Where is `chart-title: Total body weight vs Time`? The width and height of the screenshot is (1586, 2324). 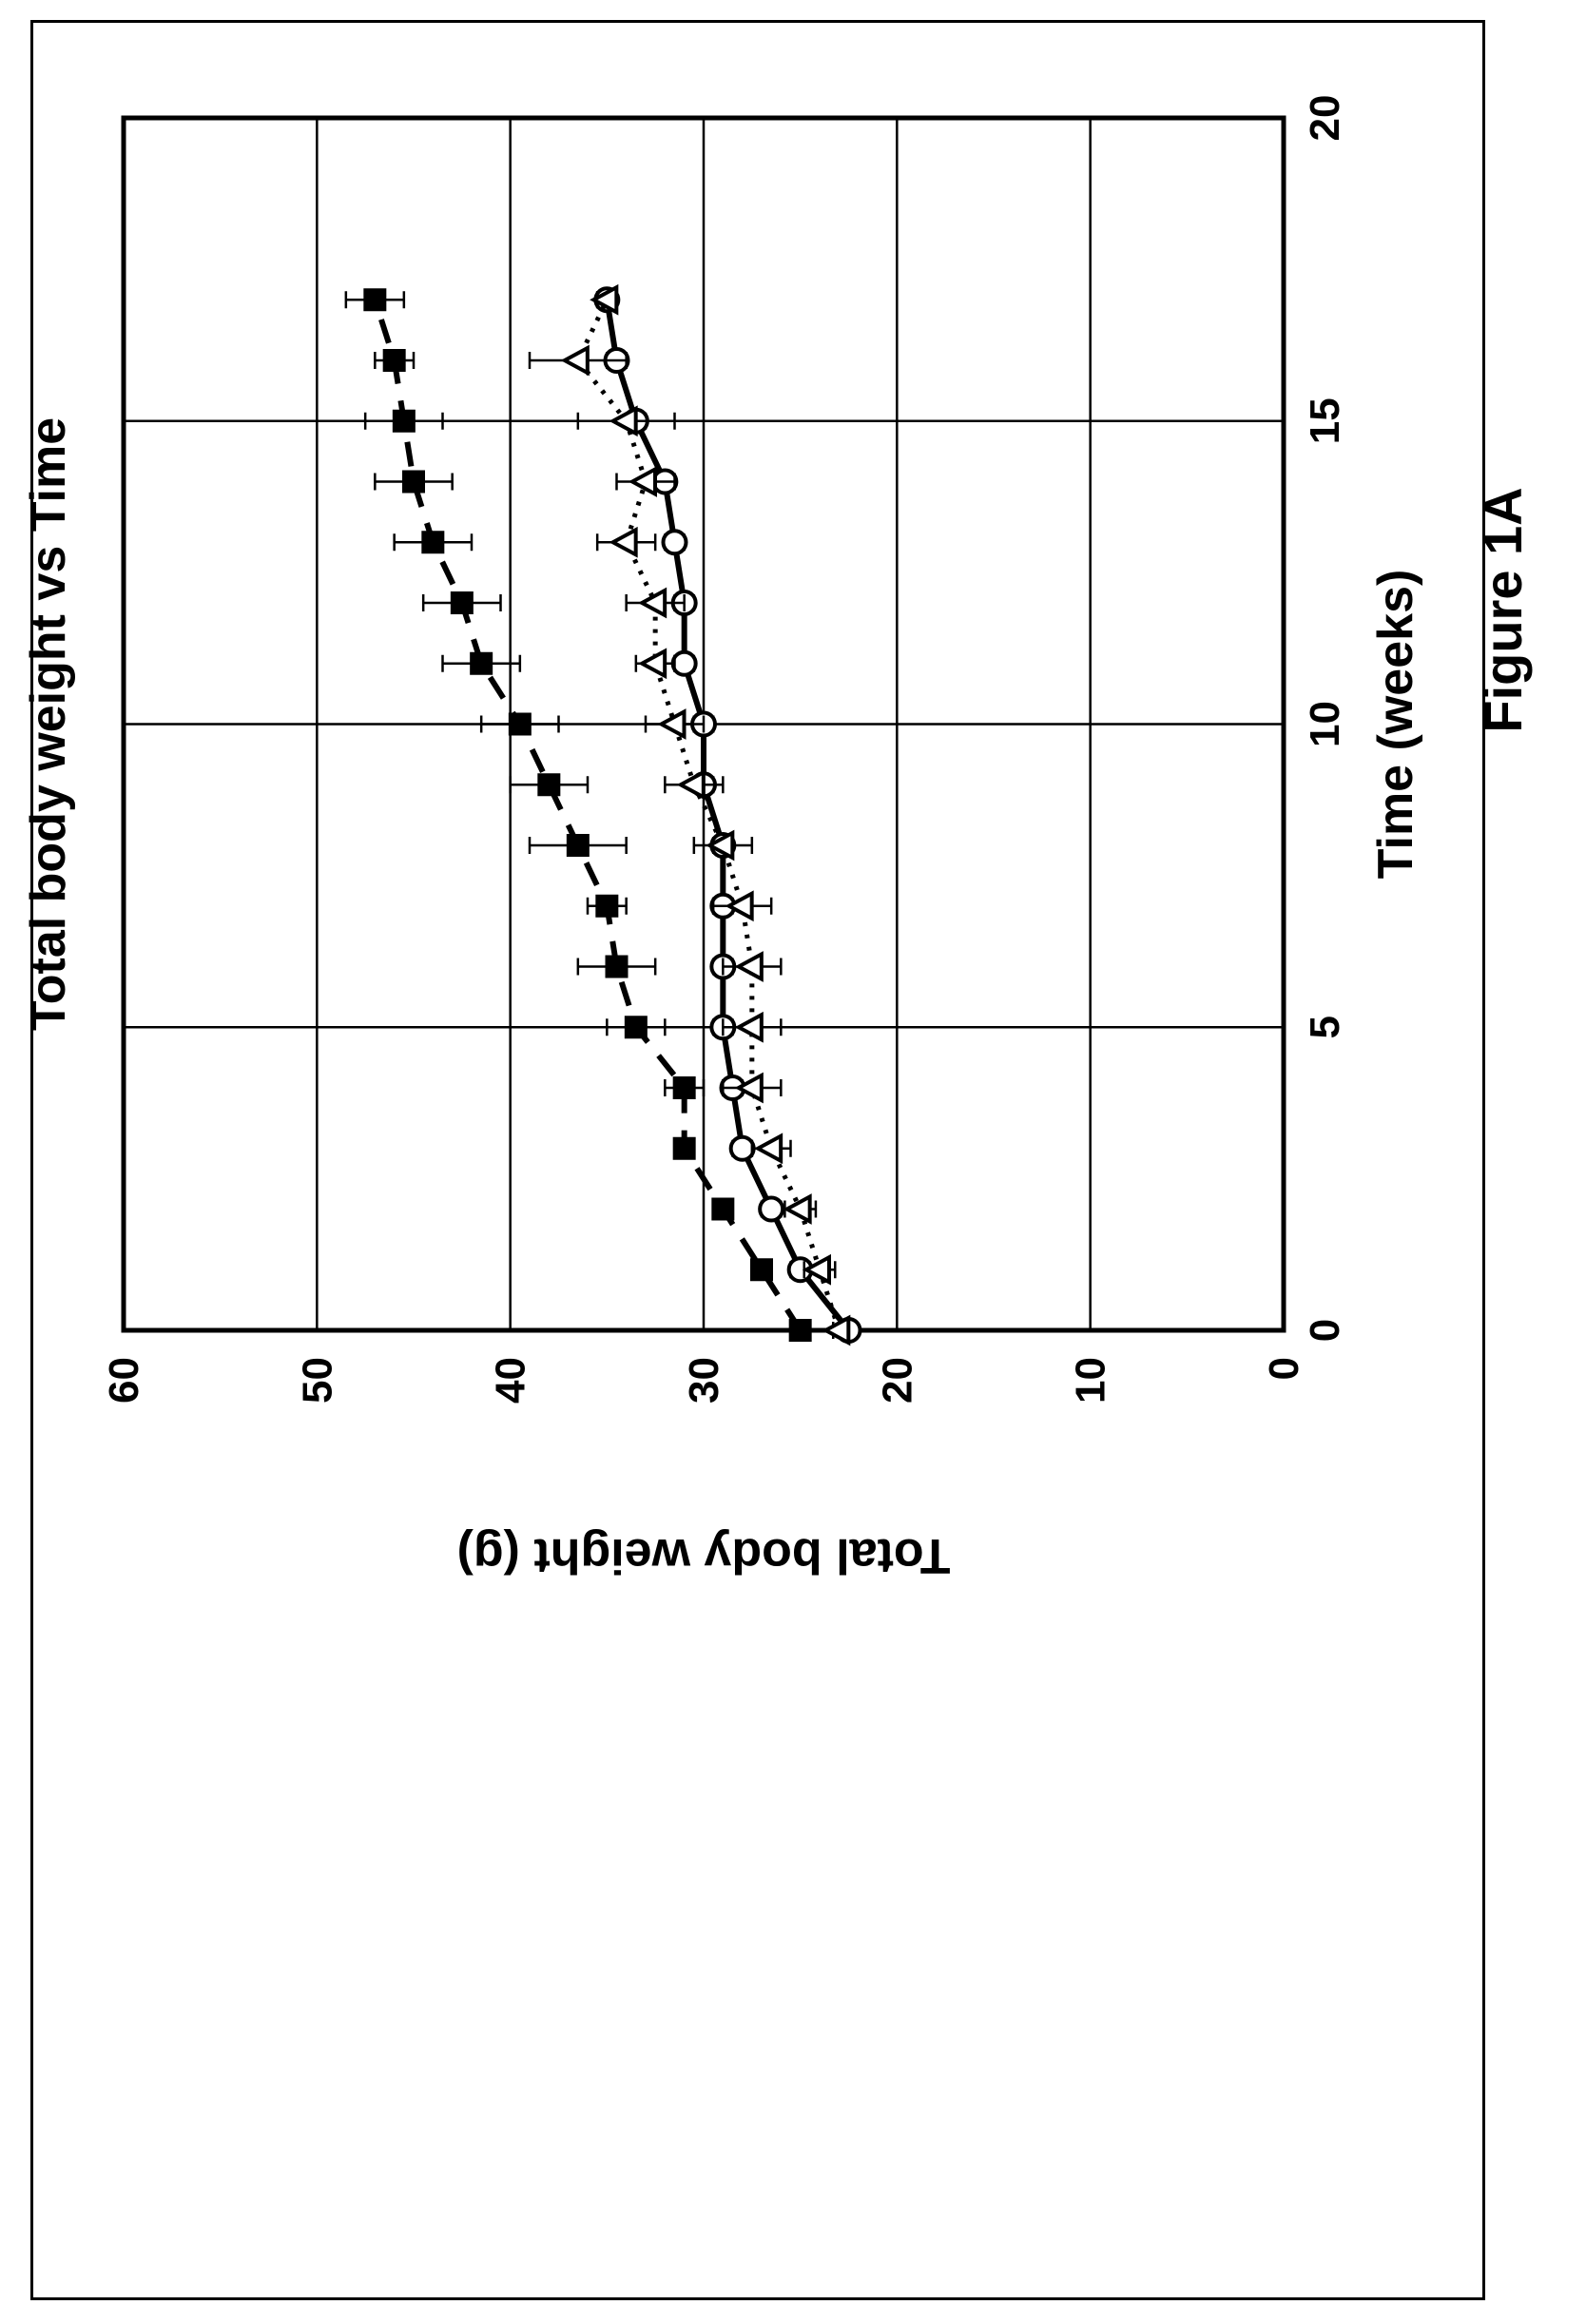
chart-title: Total body weight vs Time is located at coordinates (48, 724).